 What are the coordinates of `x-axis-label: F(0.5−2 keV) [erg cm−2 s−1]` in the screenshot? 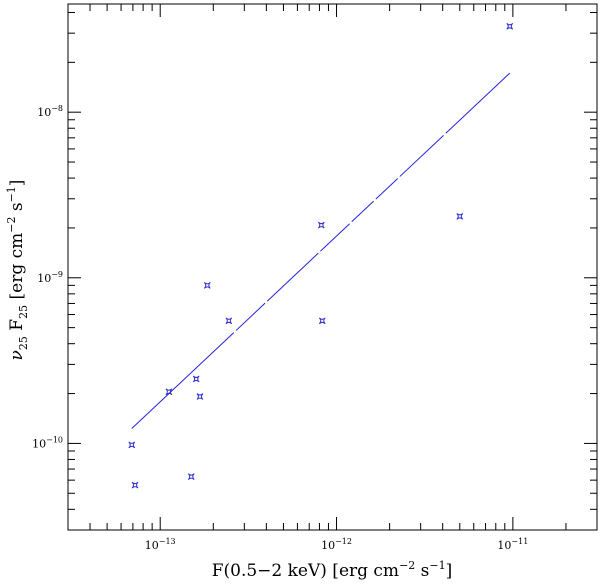 It's located at (332, 570).